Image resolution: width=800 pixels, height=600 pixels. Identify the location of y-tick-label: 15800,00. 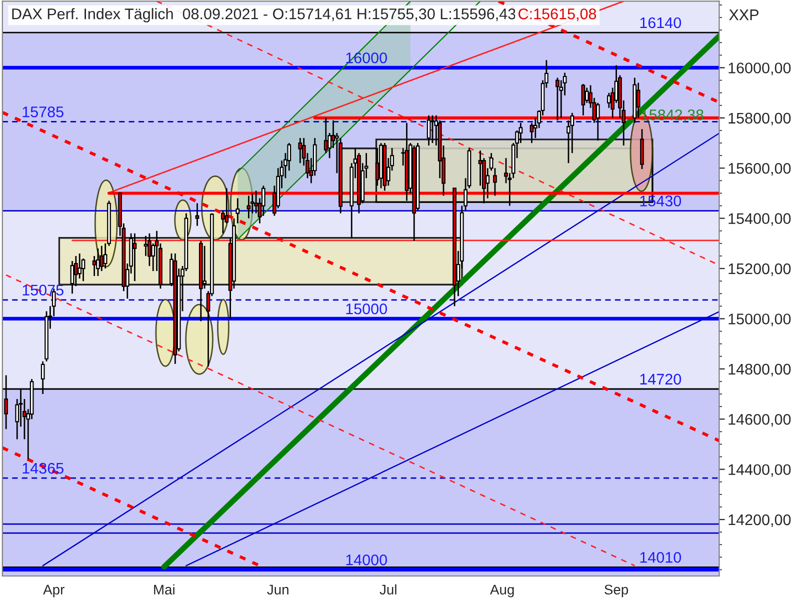
(759, 119).